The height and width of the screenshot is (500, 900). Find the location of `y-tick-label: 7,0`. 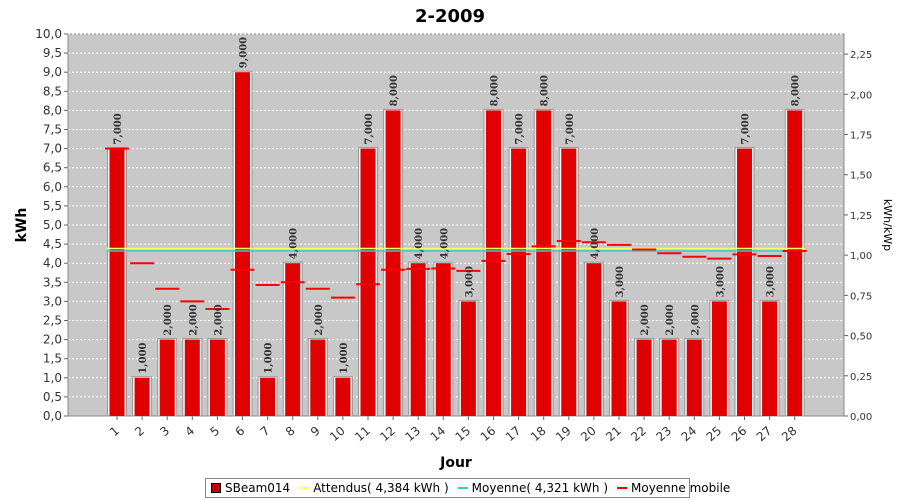

y-tick-label: 7,0 is located at coordinates (52, 149).